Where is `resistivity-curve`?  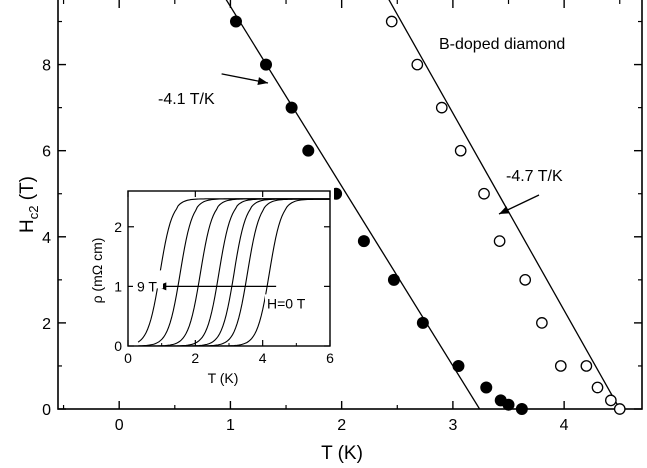 resistivity-curve is located at coordinates (234, 272).